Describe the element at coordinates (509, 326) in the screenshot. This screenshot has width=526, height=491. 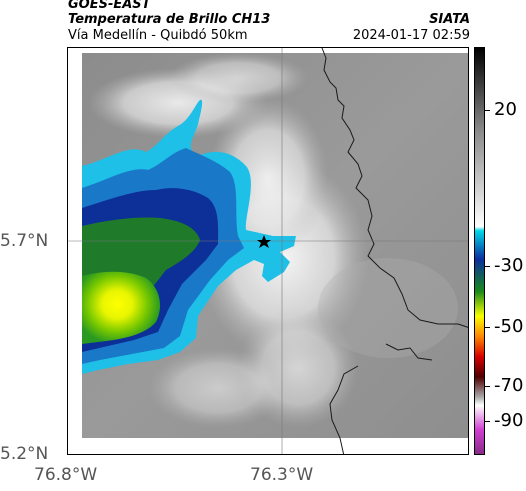
I see `colorbar-label: -50` at that location.